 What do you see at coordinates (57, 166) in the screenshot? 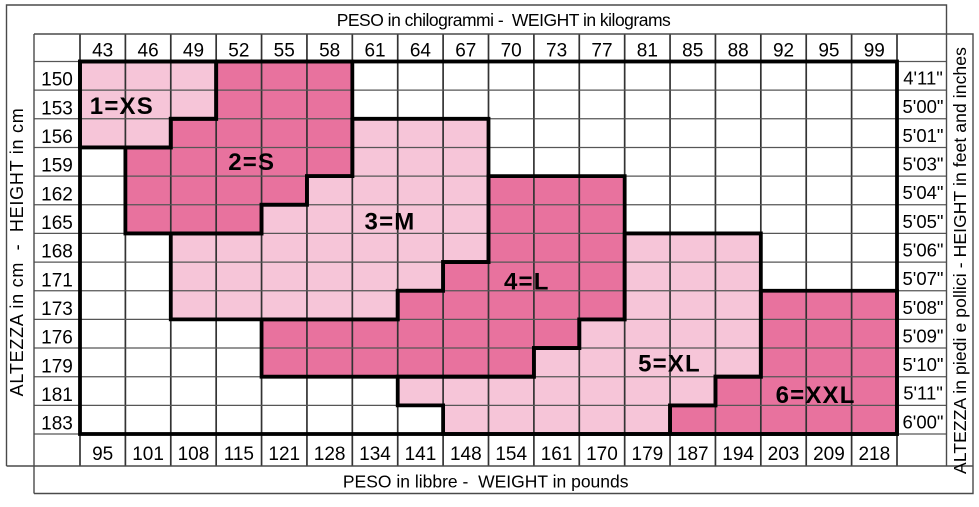
I see `svg-text: 159` at bounding box center [57, 166].